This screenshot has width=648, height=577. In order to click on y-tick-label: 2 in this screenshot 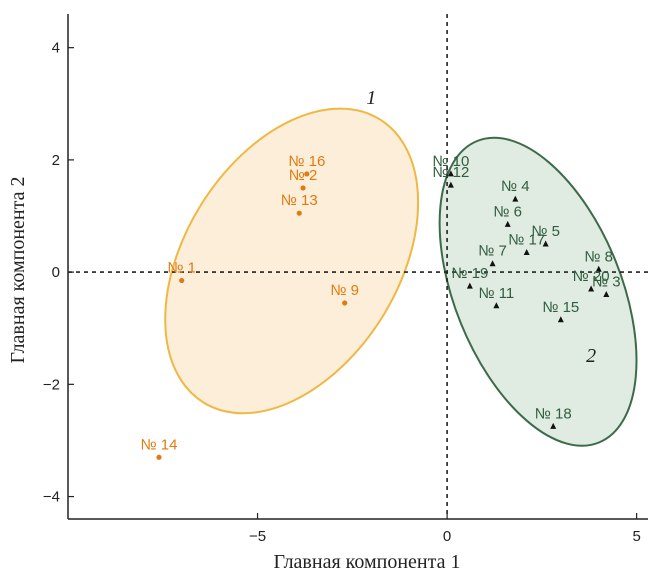, I will do `click(56, 160)`.